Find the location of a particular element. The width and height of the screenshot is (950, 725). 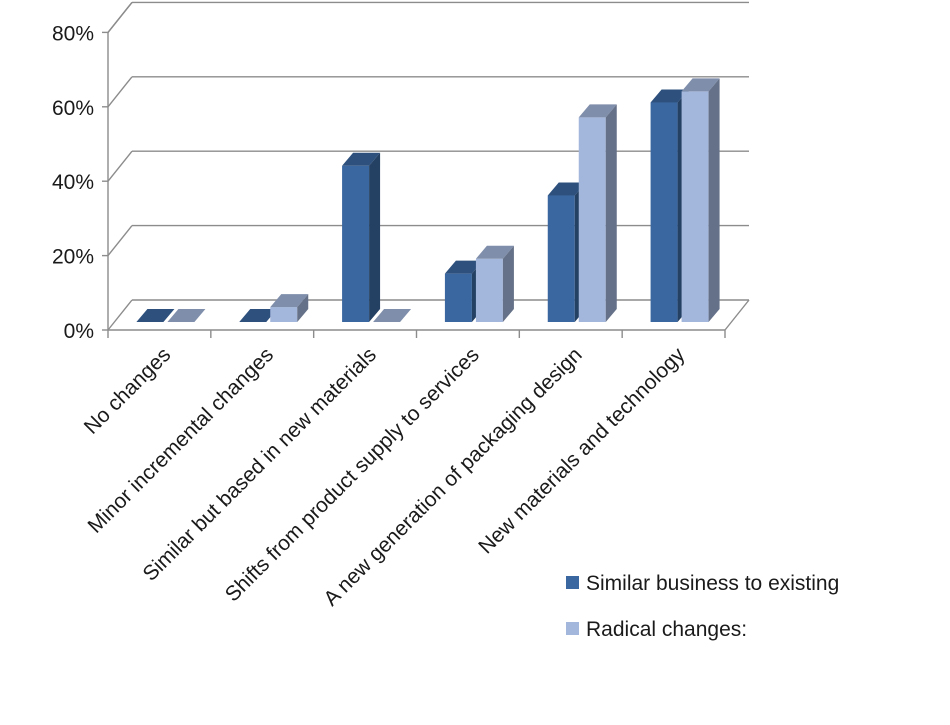

y-tick-label: 60% is located at coordinates (73, 108).